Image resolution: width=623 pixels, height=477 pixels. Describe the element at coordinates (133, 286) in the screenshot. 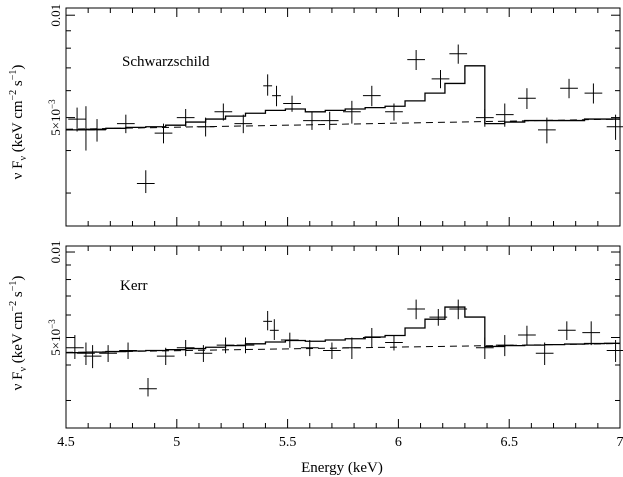

I see `panel-annotation: Kerr` at that location.